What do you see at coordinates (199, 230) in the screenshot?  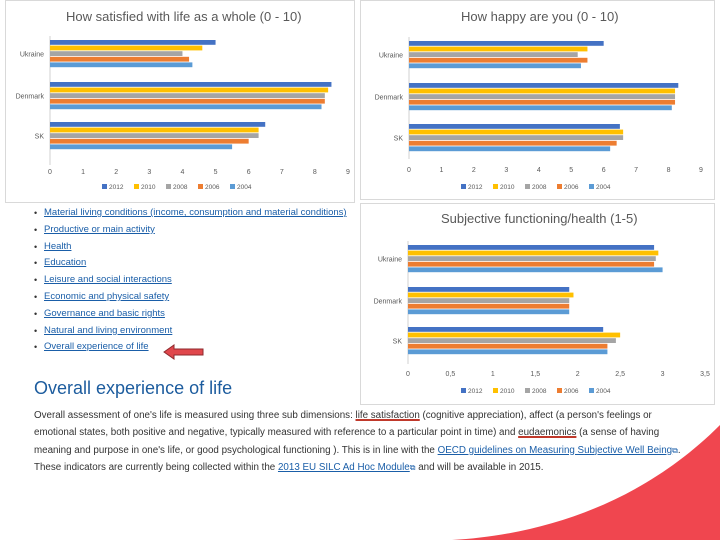 I see `list-item: • Productive or main activity` at bounding box center [199, 230].